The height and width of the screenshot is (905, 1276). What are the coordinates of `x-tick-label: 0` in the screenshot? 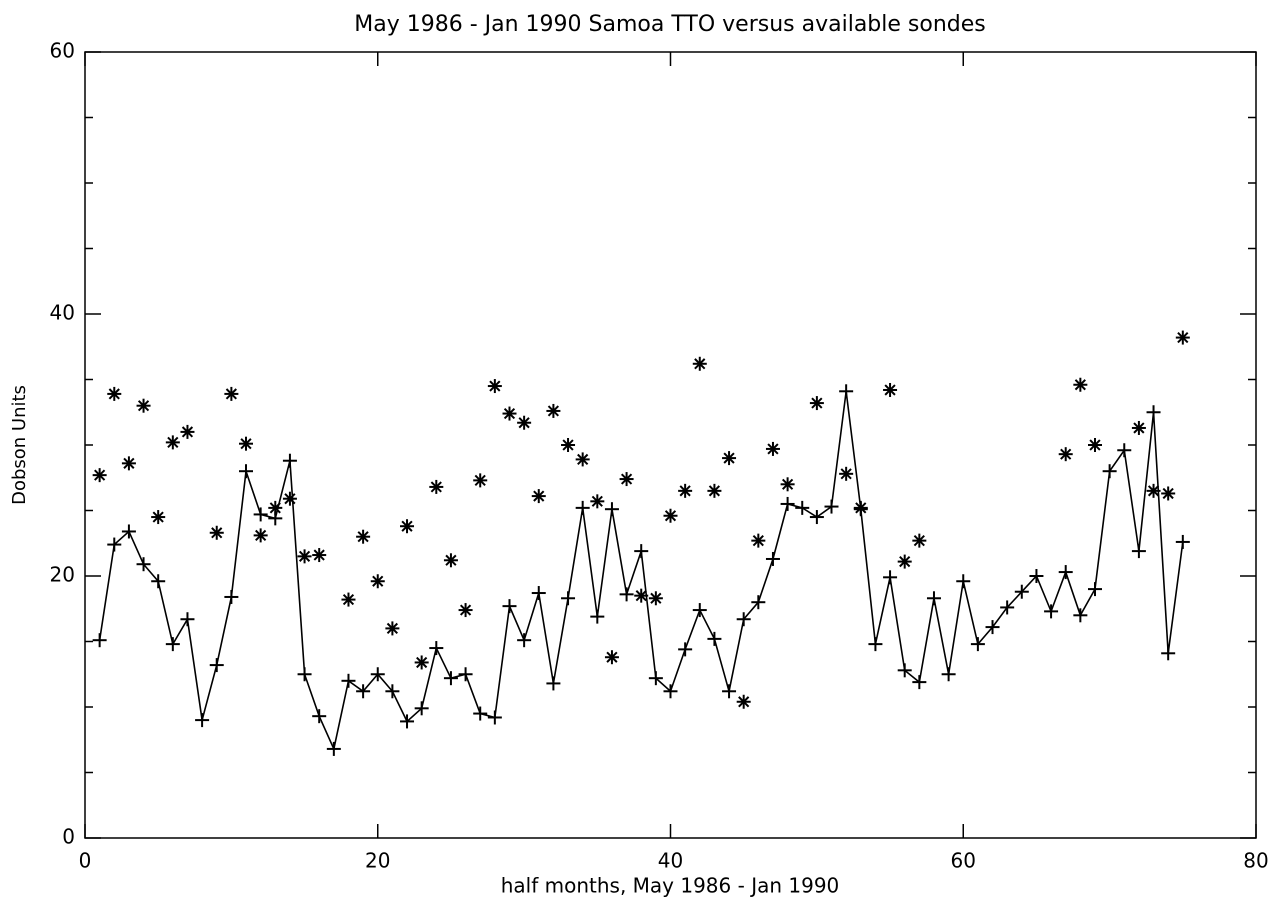 It's located at (85, 861).